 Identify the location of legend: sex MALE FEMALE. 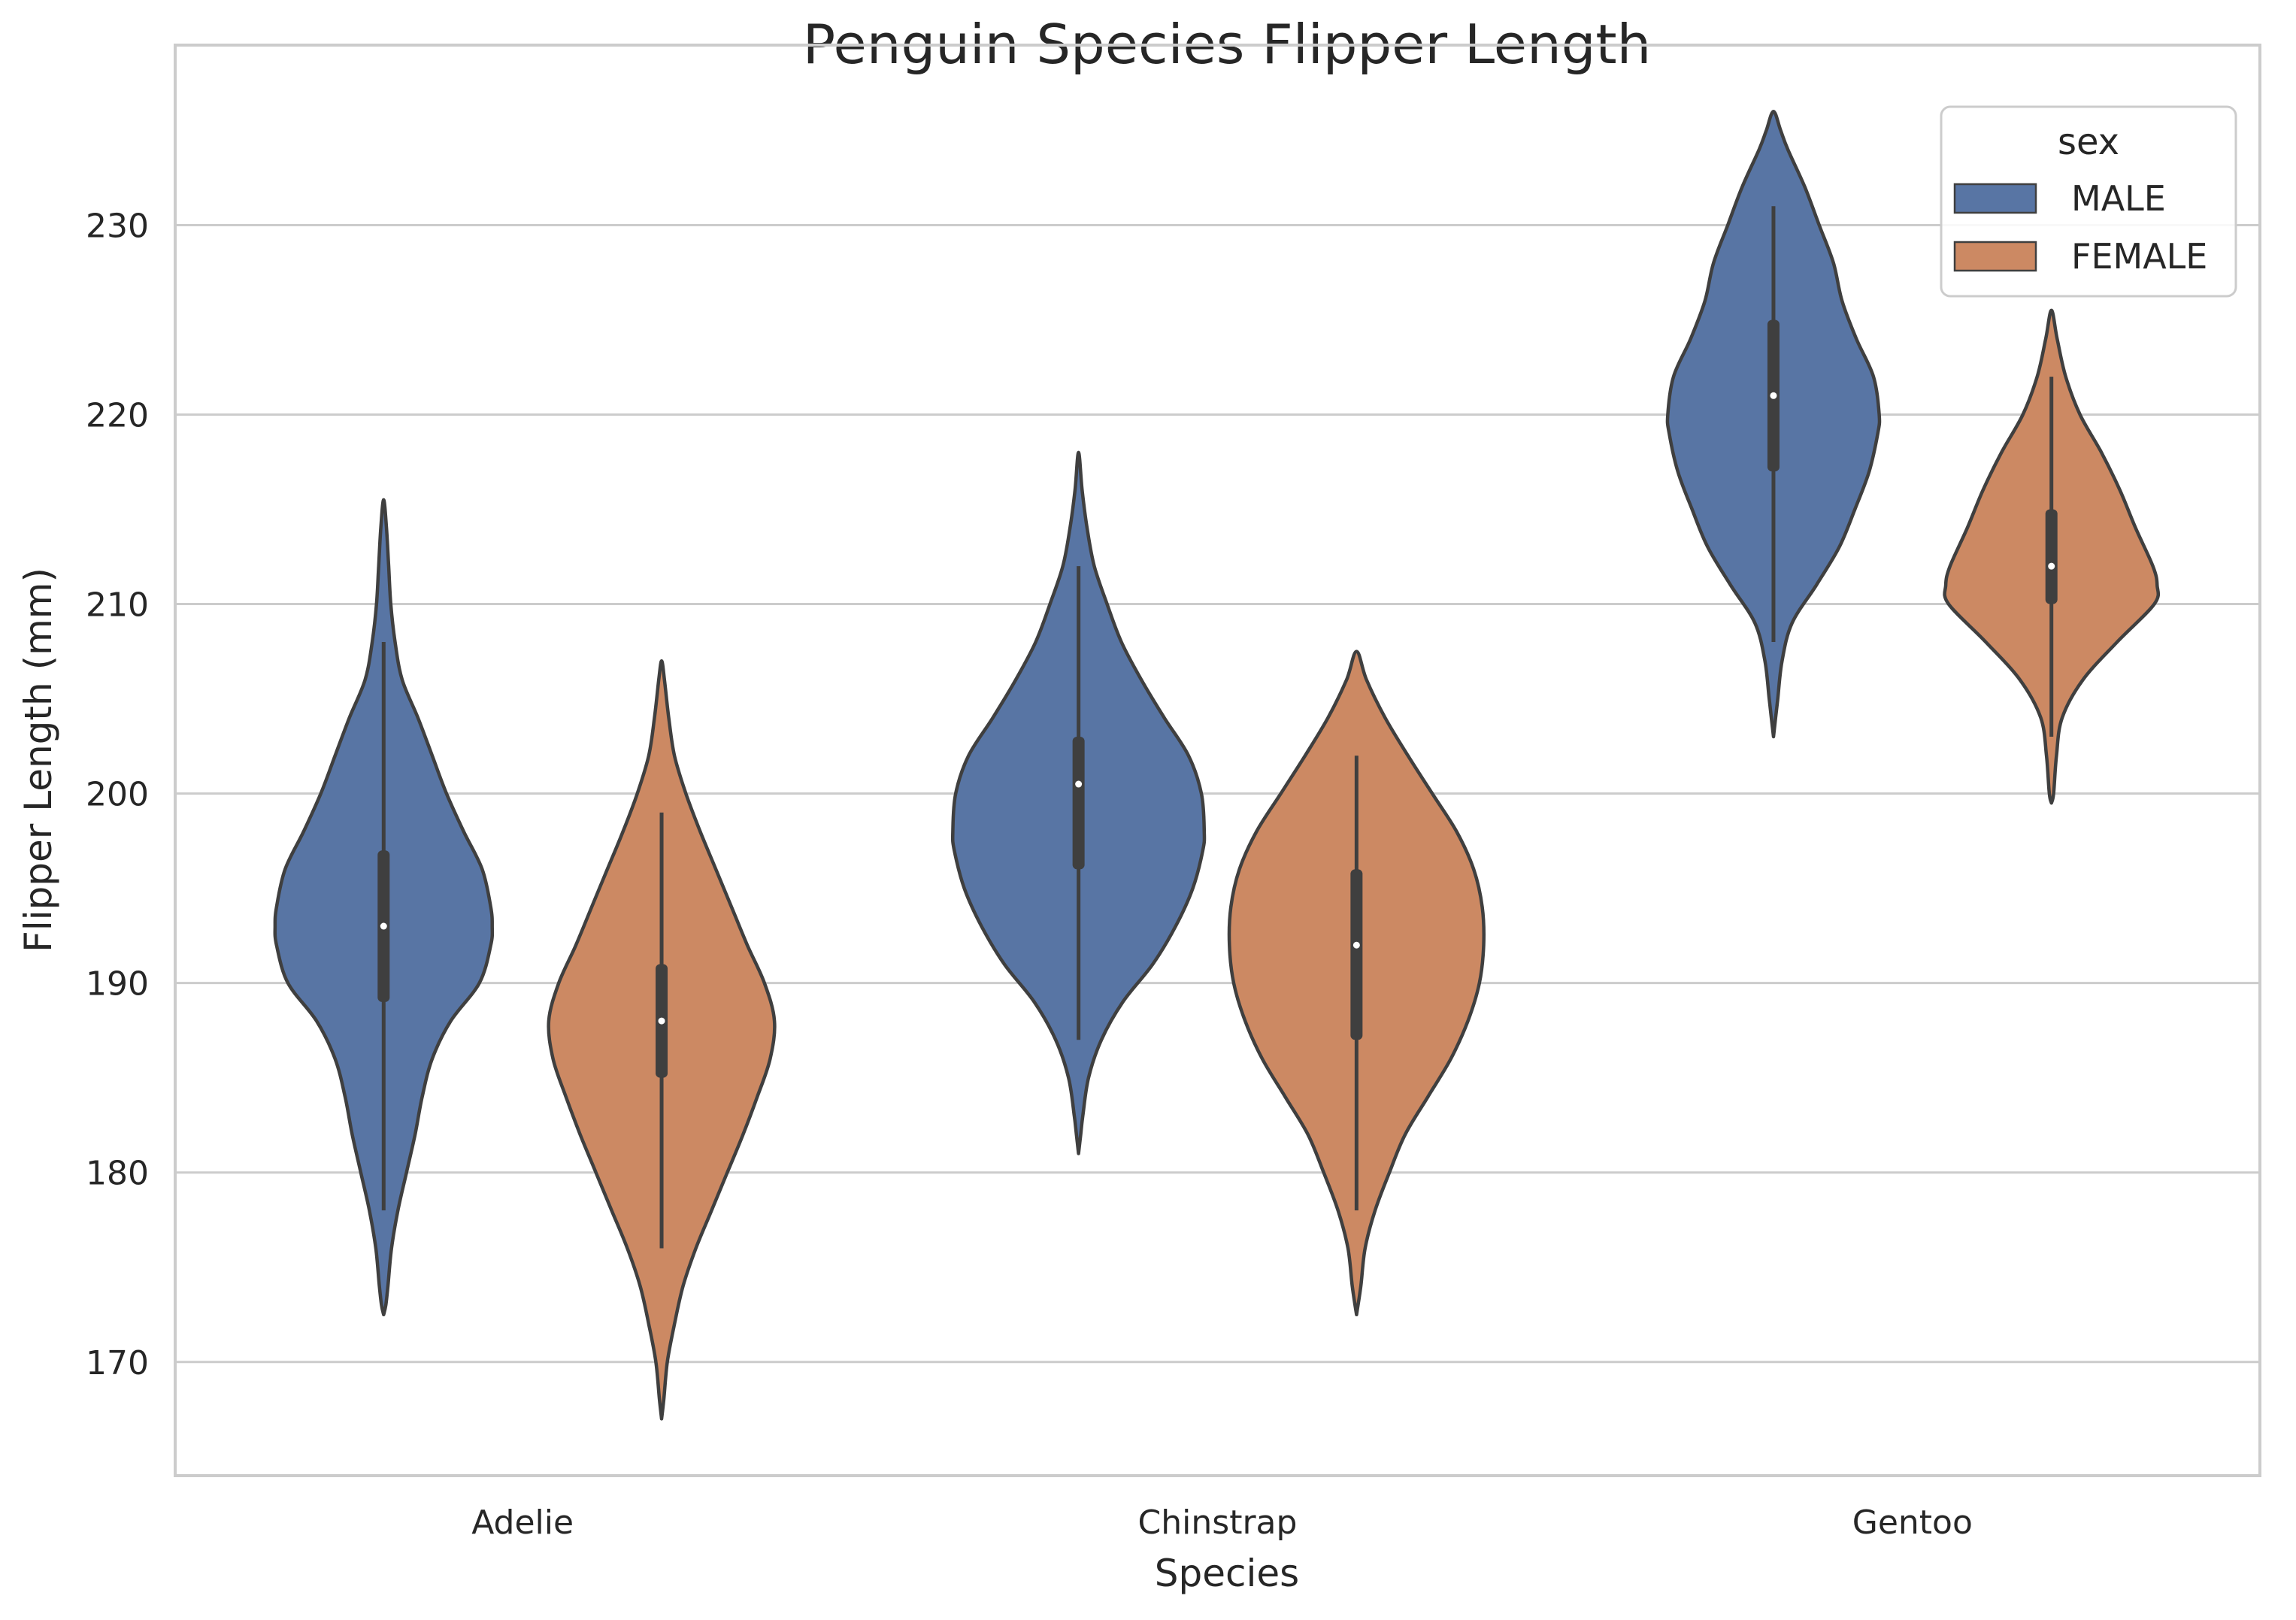
(2088, 201).